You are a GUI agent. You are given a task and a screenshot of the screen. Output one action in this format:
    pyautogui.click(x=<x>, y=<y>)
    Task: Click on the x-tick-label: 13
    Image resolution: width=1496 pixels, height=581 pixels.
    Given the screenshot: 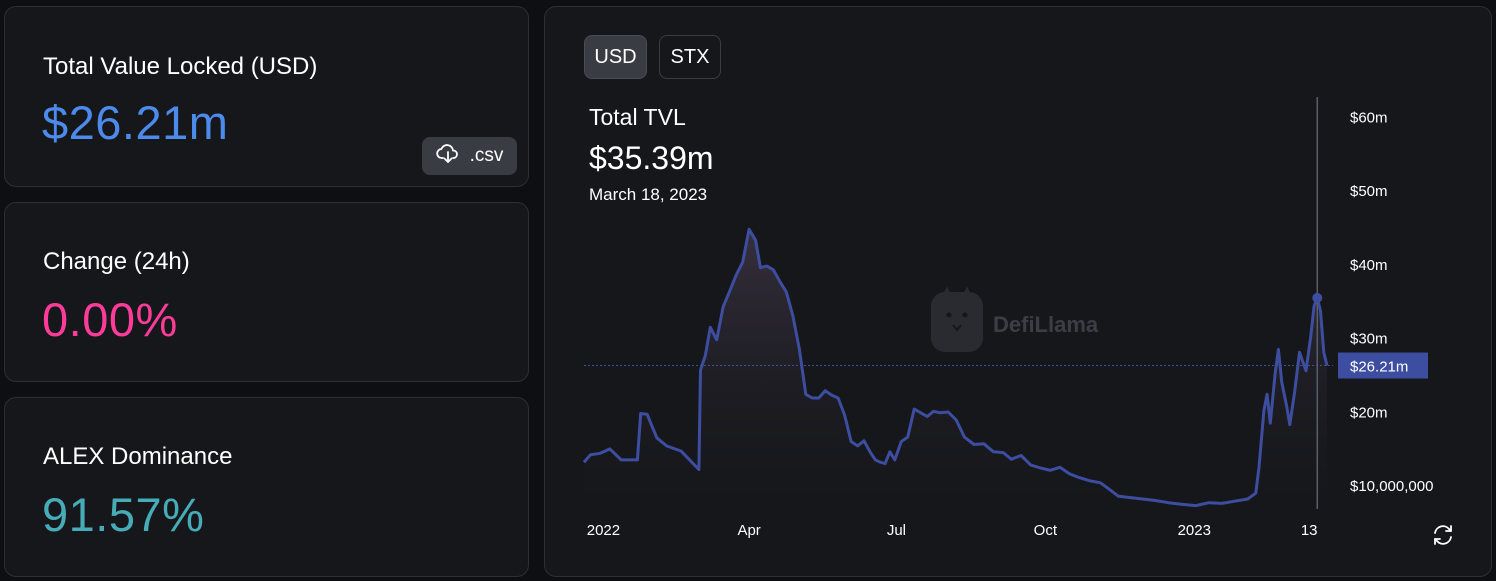 What is the action you would take?
    pyautogui.click(x=1309, y=530)
    